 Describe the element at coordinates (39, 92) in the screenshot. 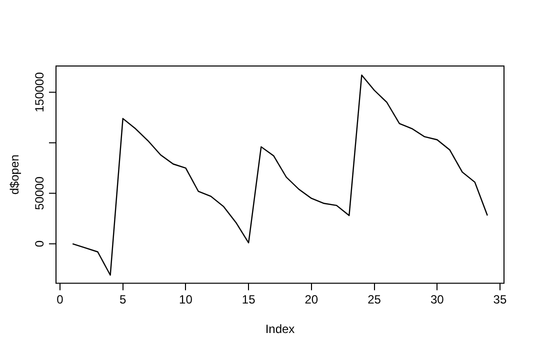

I see `y-tick-label: 150000` at that location.